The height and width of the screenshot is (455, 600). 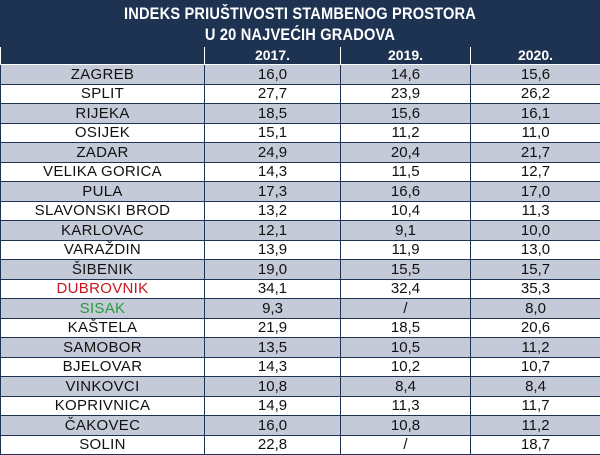 What do you see at coordinates (406, 94) in the screenshot?
I see `value-2019-cell: 23,9` at bounding box center [406, 94].